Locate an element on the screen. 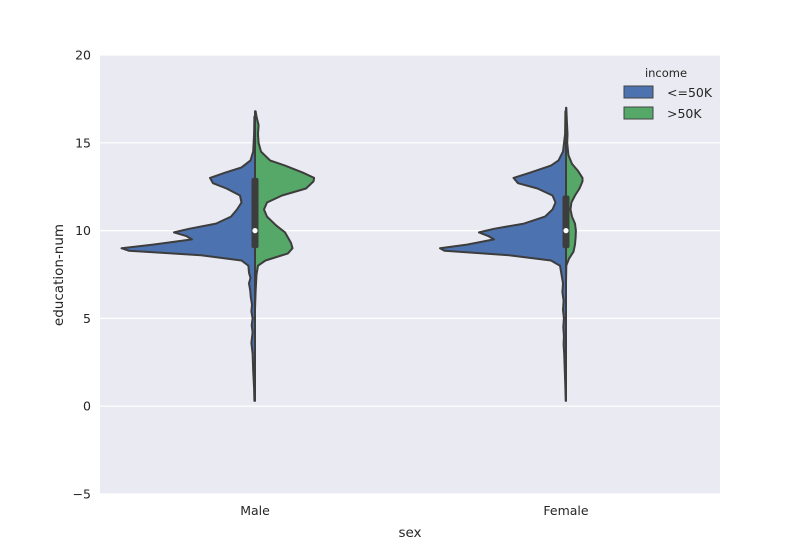 This screenshot has width=800, height=550. y-tick-label: 5 is located at coordinates (87, 318).